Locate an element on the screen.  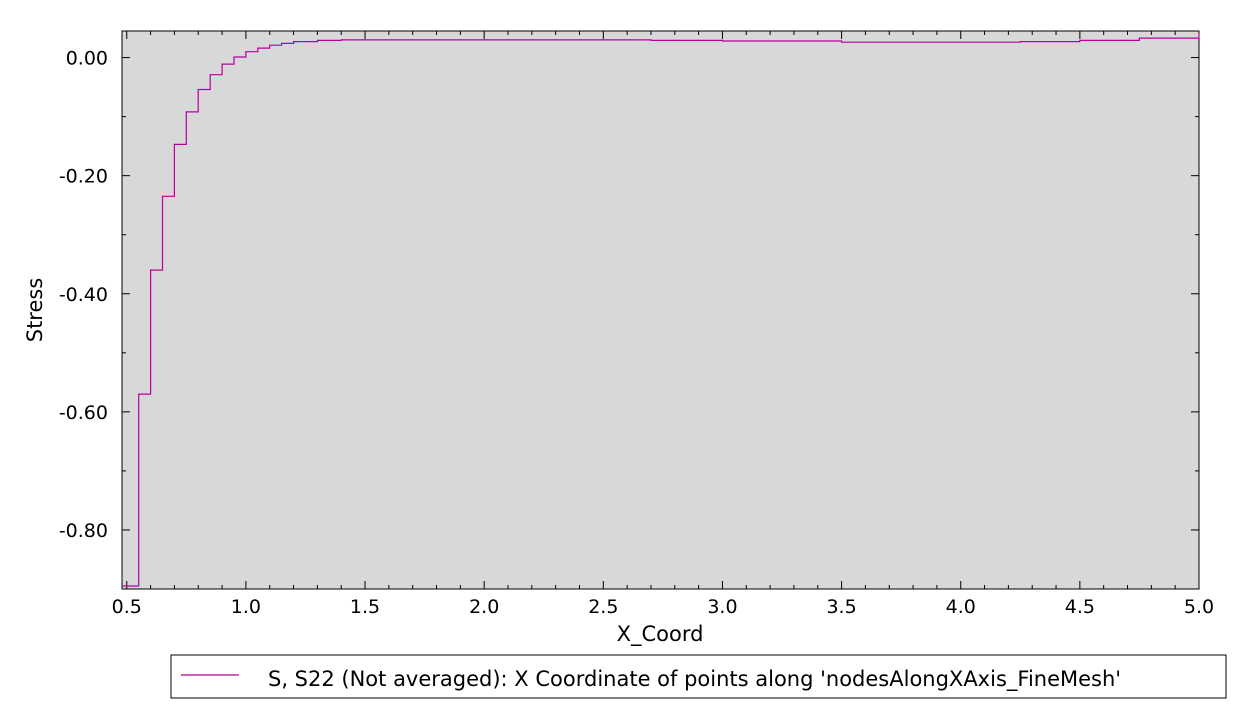
legend-box is located at coordinates (698, 676).